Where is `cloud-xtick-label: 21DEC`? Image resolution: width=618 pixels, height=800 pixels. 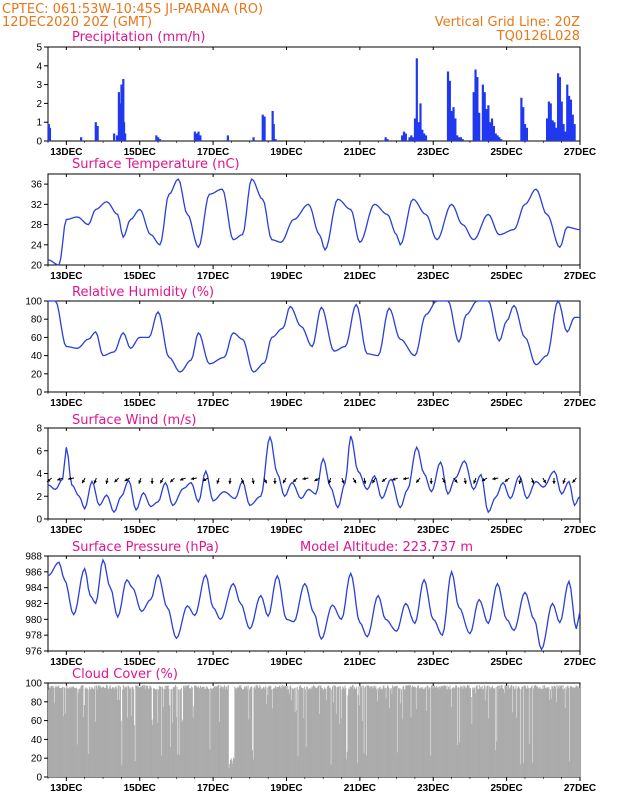 cloud-xtick-label: 21DEC is located at coordinates (360, 788).